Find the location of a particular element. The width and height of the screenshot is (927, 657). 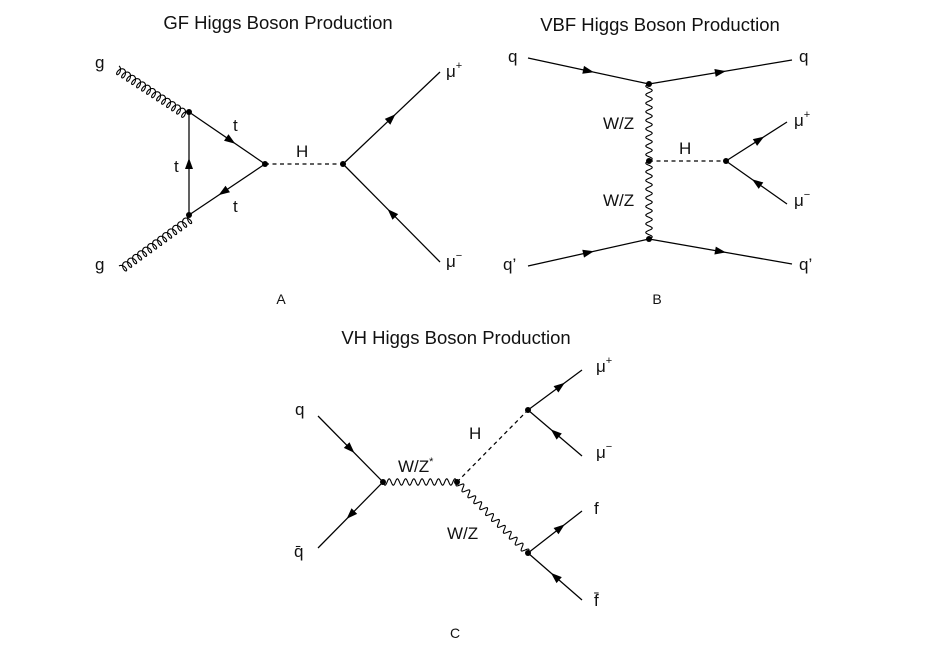

panel-label-a: A is located at coordinates (281, 299).